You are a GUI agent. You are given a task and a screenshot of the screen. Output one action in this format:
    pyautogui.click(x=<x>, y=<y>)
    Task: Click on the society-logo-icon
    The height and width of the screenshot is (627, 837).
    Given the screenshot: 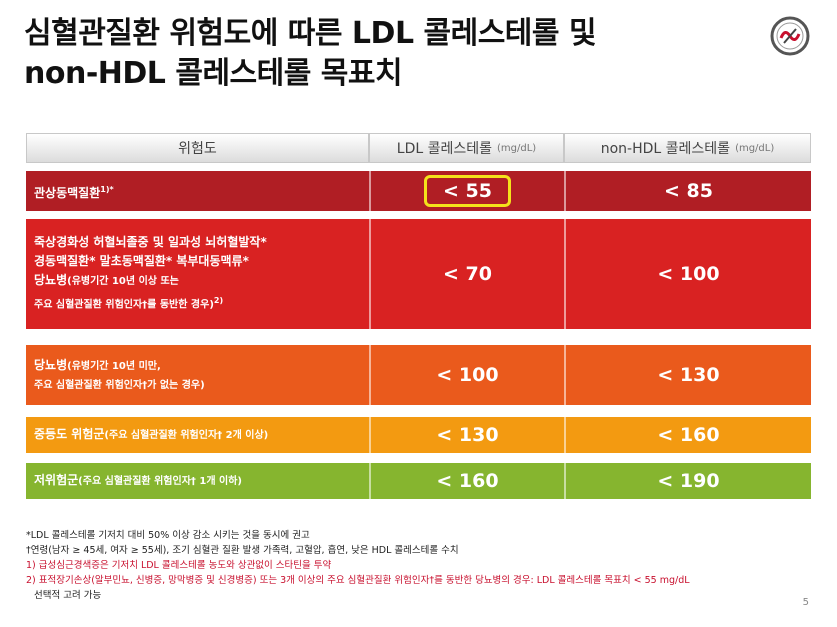 What is the action you would take?
    pyautogui.click(x=790, y=36)
    